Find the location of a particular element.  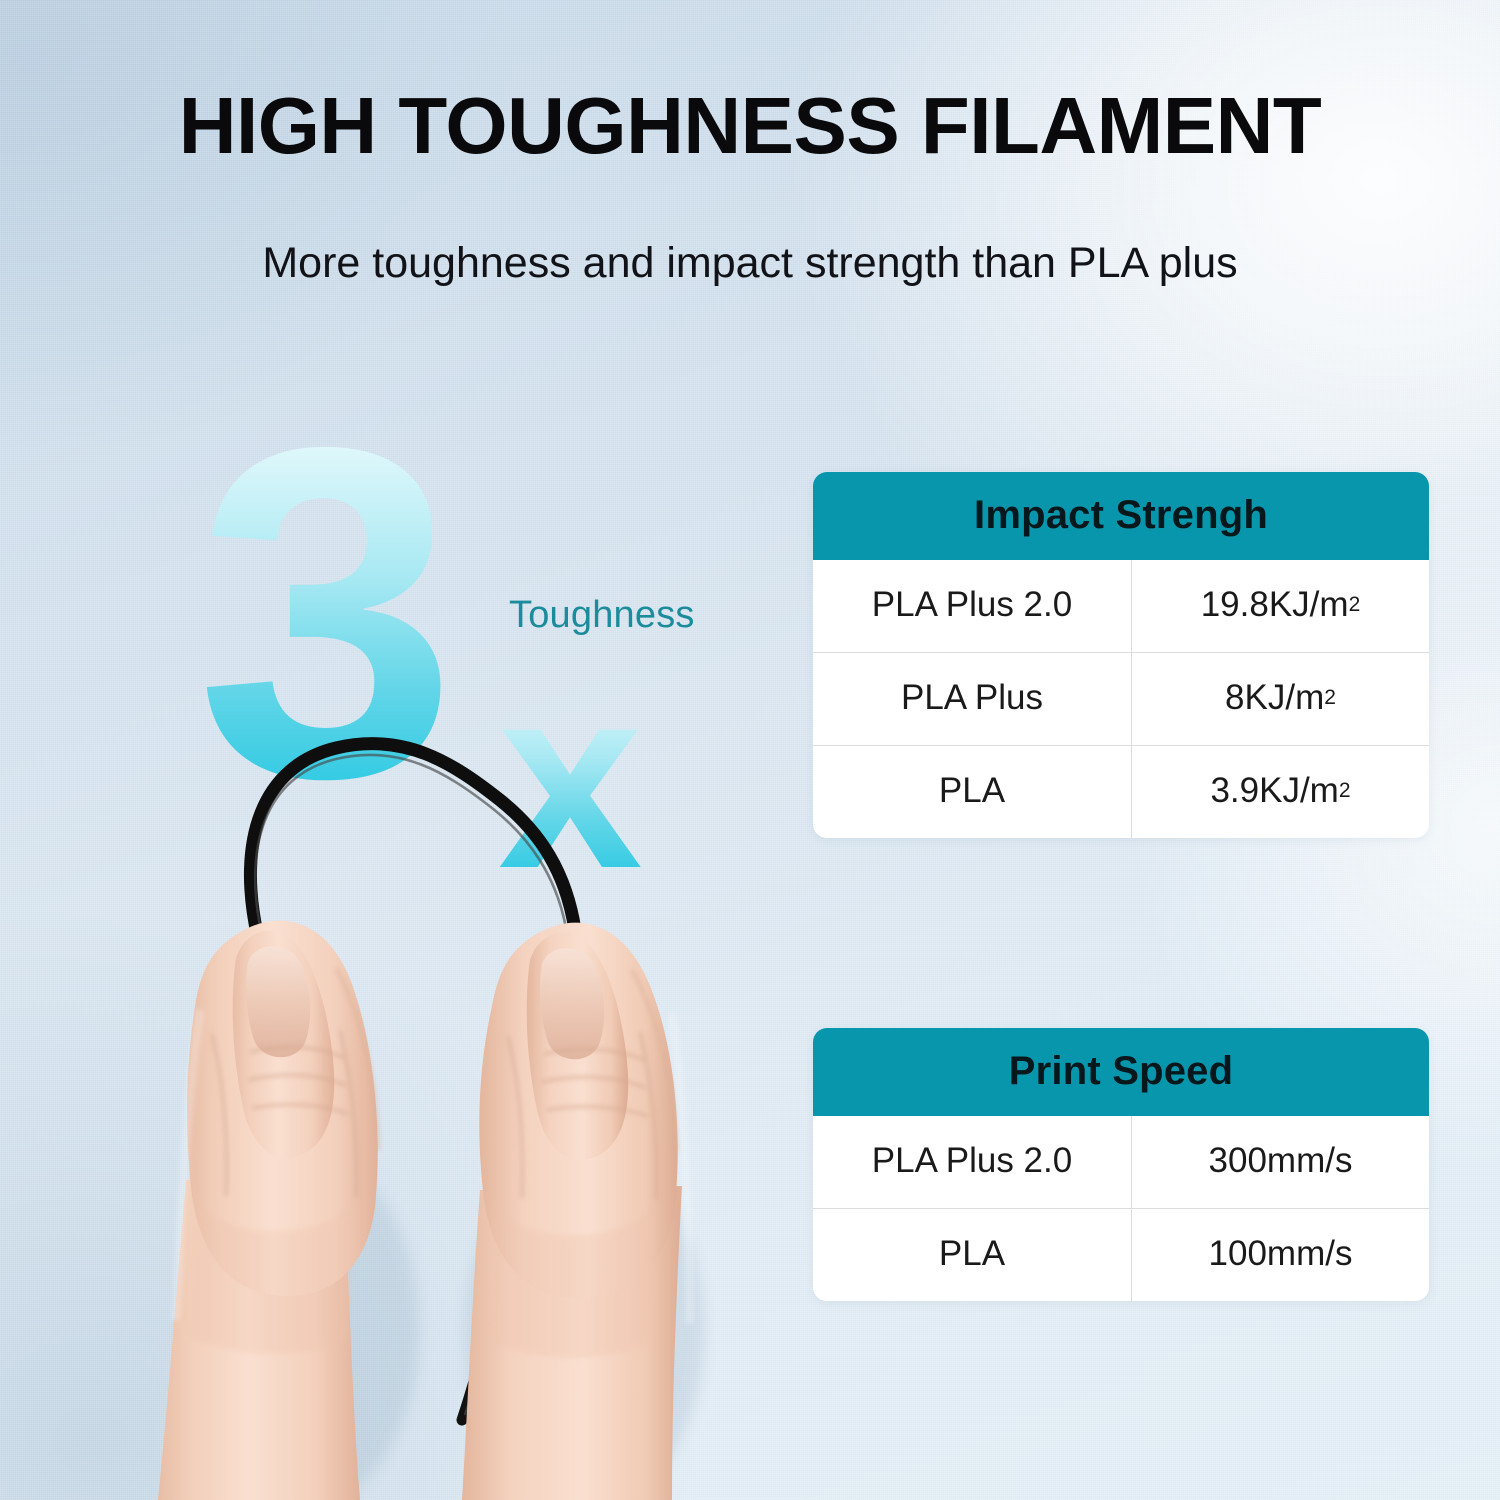

table-row: PLA Plus 2.0 19.8KJ/m 2 is located at coordinates (1121, 606).